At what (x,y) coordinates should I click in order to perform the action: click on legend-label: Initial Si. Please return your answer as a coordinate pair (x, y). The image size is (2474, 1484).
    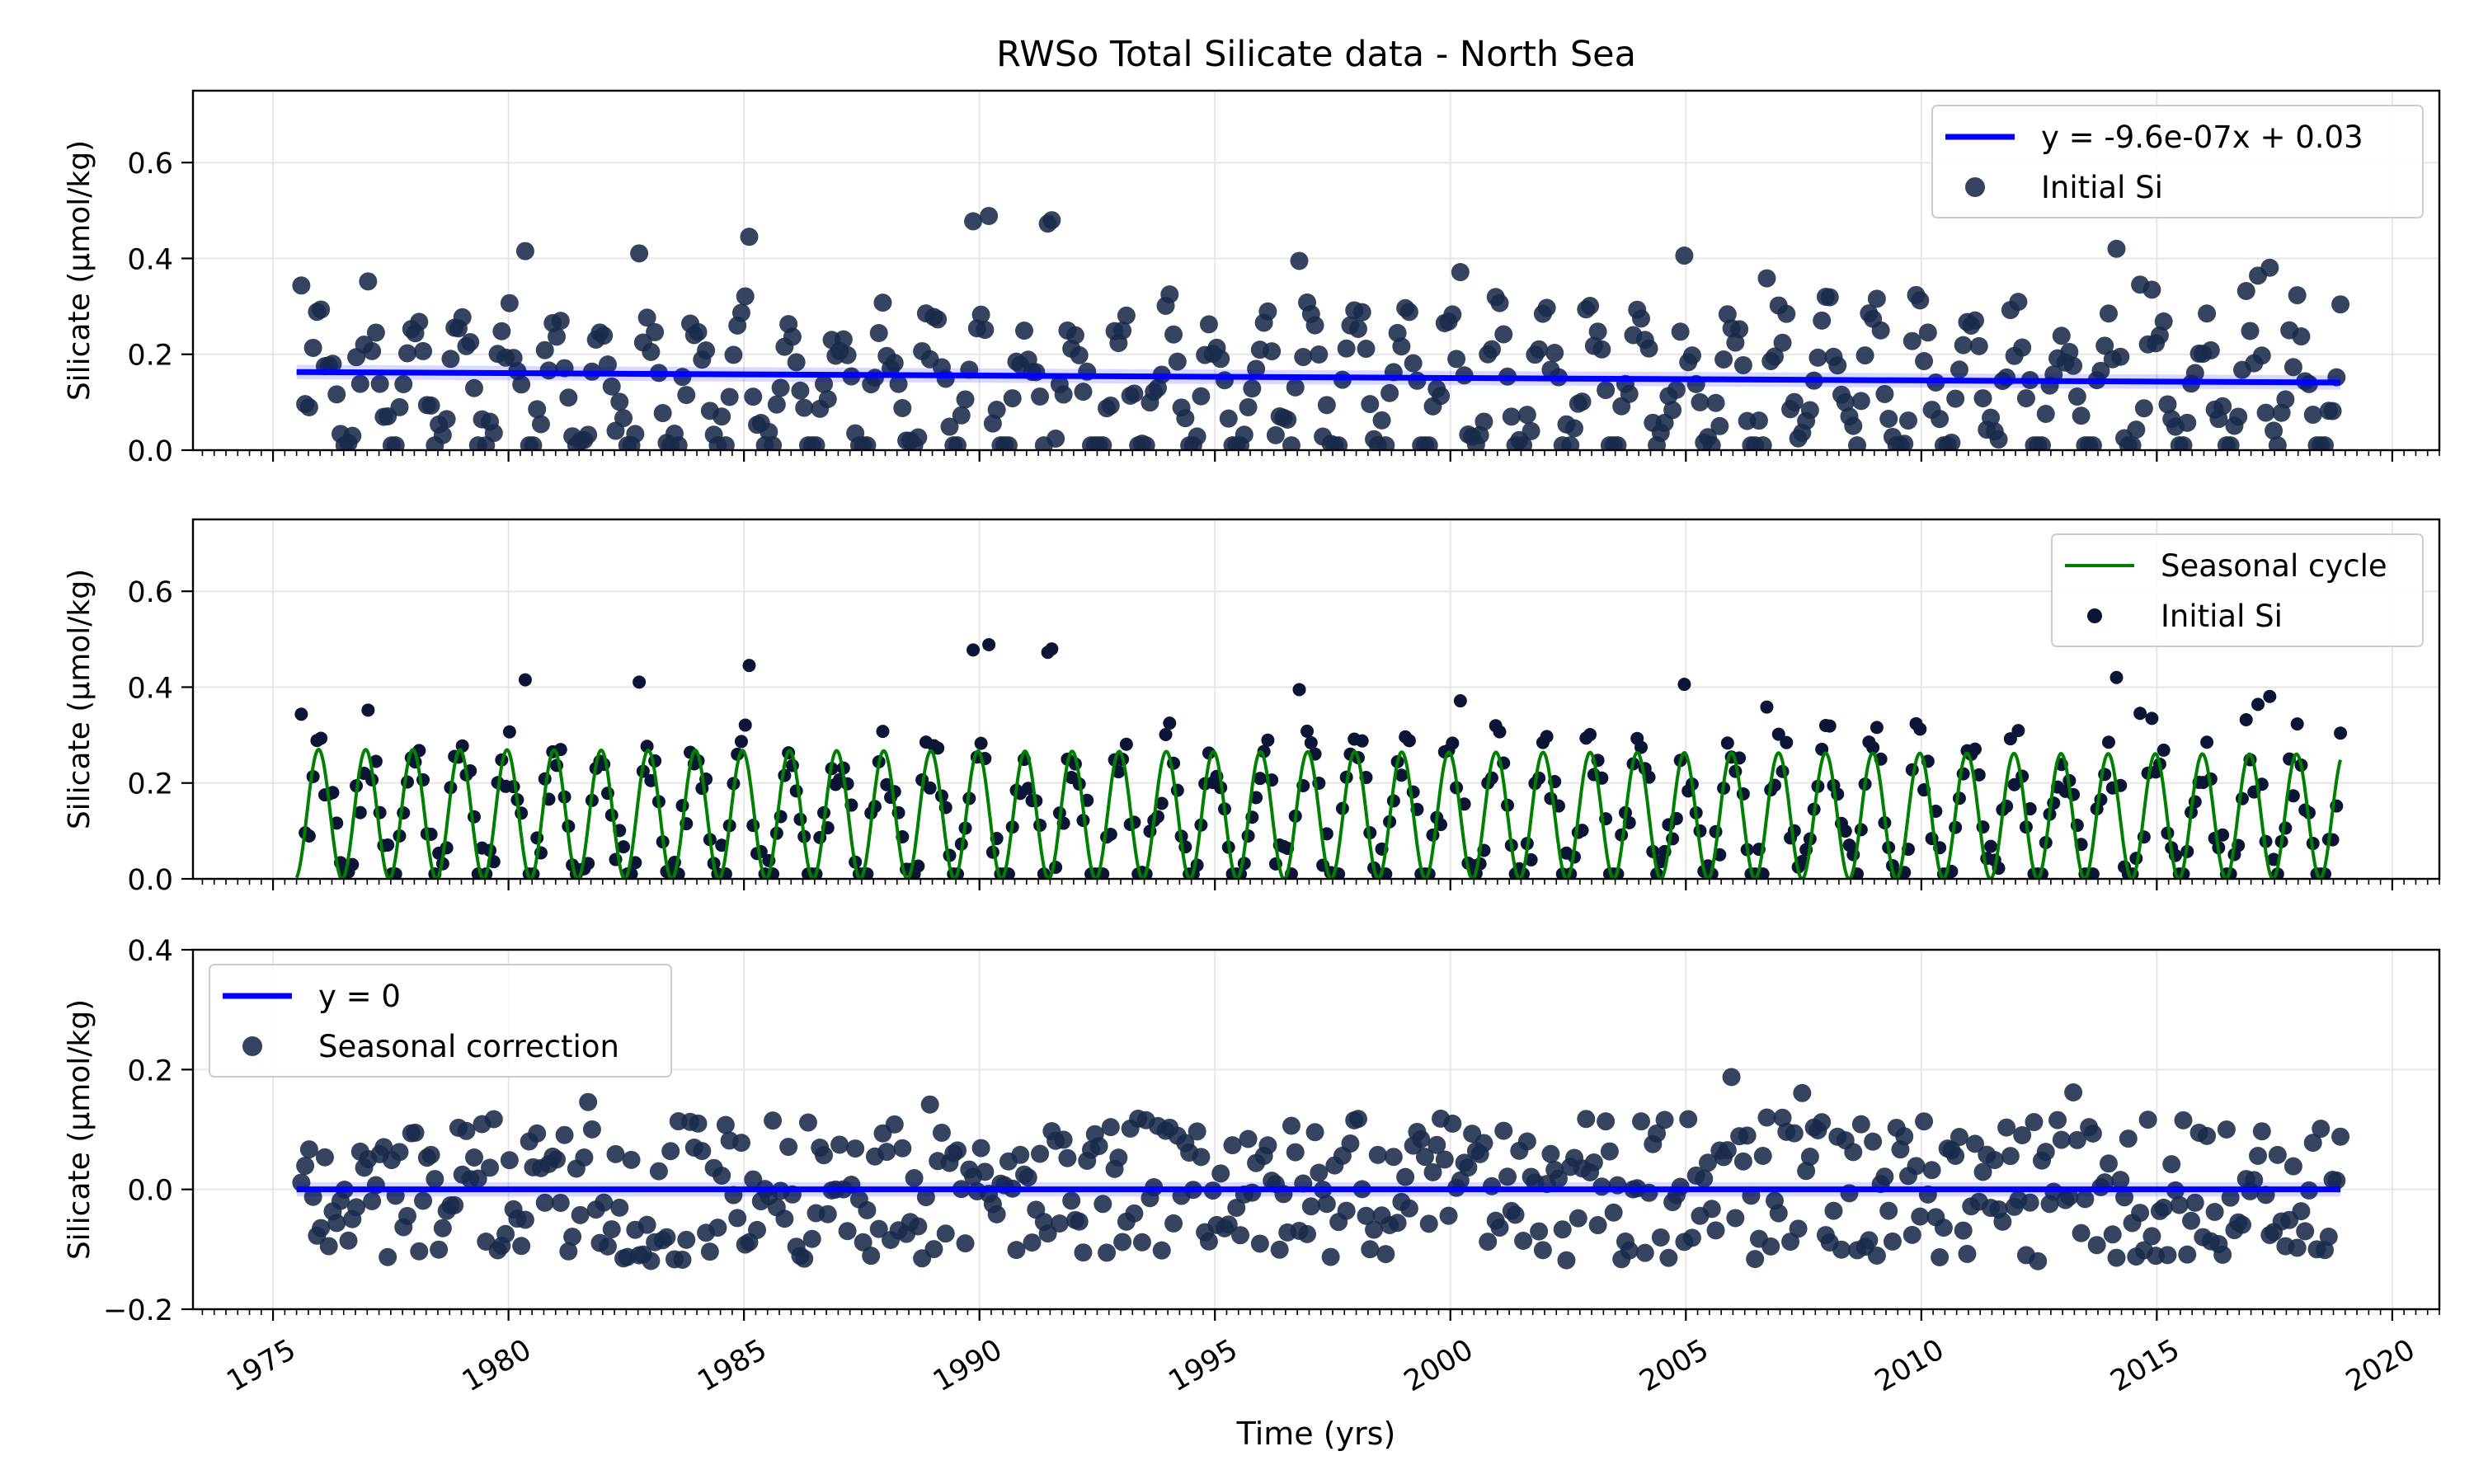
    Looking at the image, I should click on (2102, 187).